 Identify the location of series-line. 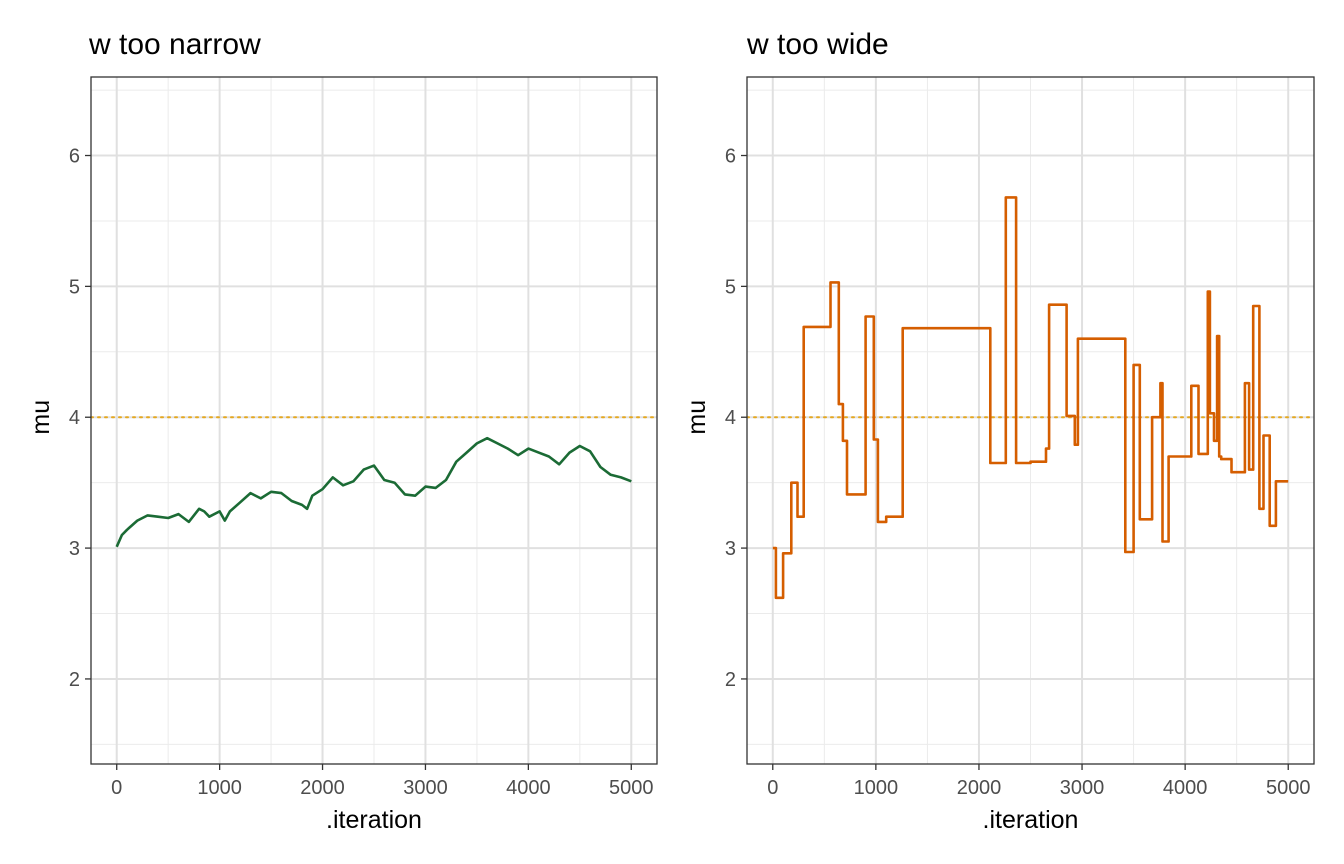
(373, 492).